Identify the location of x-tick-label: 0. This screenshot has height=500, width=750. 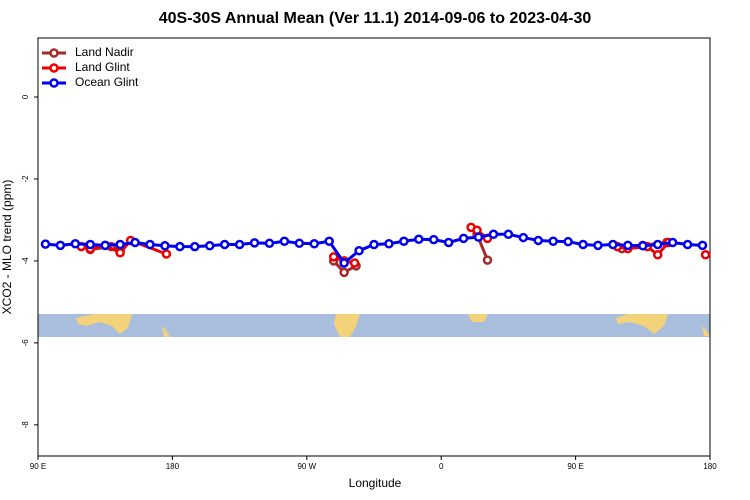
(441, 466).